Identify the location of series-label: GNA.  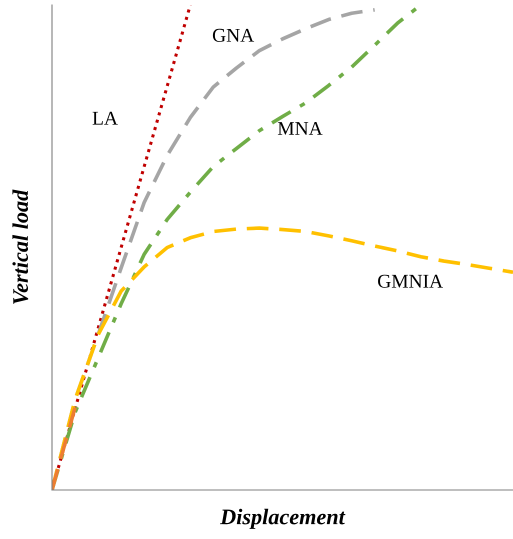
(233, 35).